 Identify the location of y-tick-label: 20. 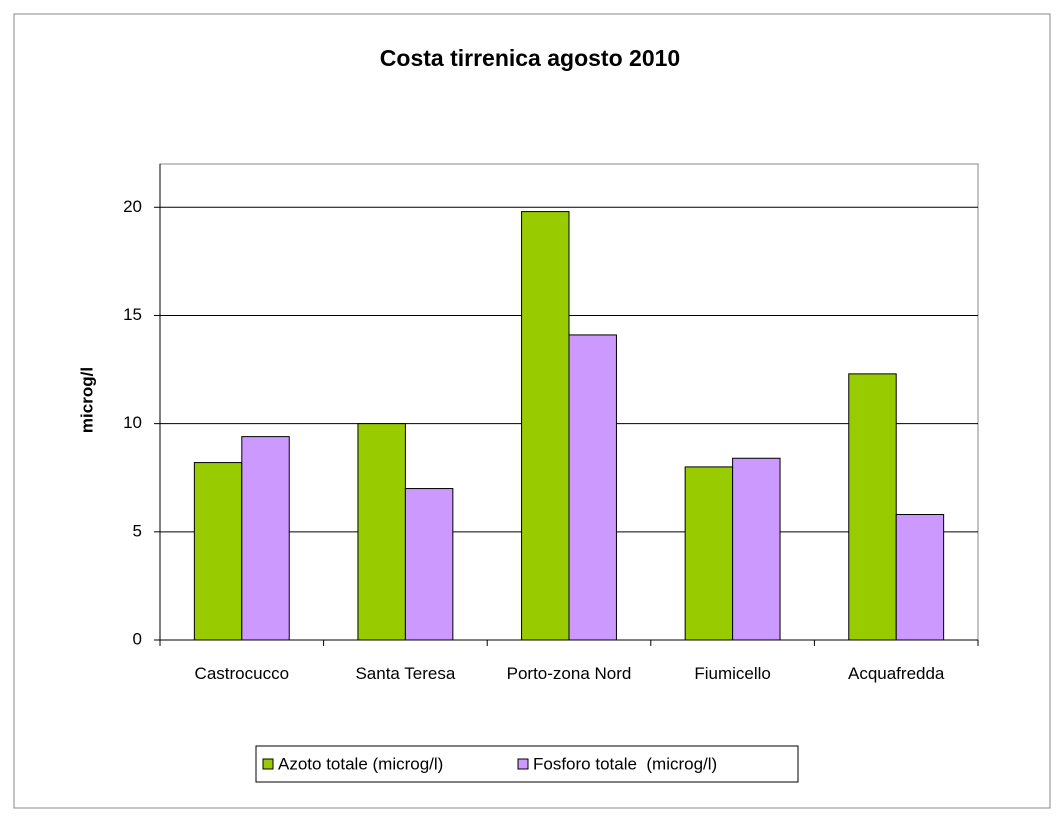
(132, 206).